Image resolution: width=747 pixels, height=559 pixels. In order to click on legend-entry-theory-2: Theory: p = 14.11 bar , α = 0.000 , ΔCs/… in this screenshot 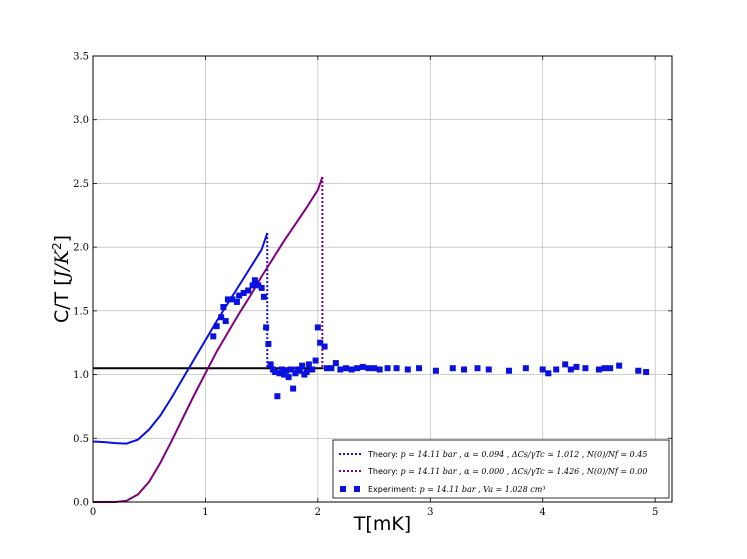, I will do `click(493, 471)`.